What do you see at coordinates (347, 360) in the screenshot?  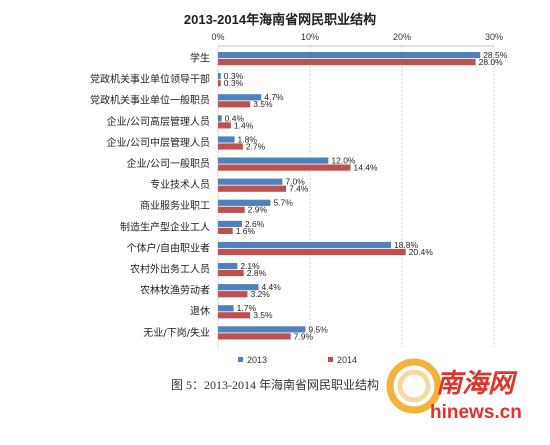 I see `legend-label-2014: 2014` at bounding box center [347, 360].